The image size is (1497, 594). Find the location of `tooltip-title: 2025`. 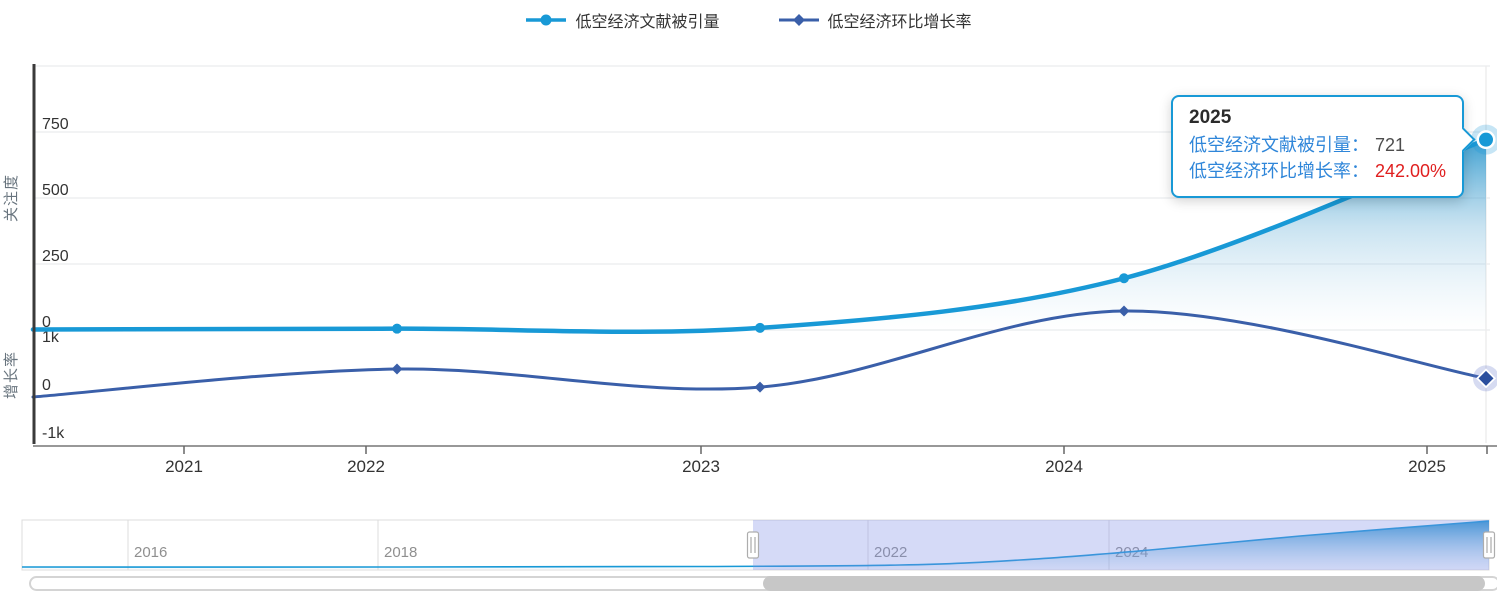

tooltip-title: 2025 is located at coordinates (1210, 117).